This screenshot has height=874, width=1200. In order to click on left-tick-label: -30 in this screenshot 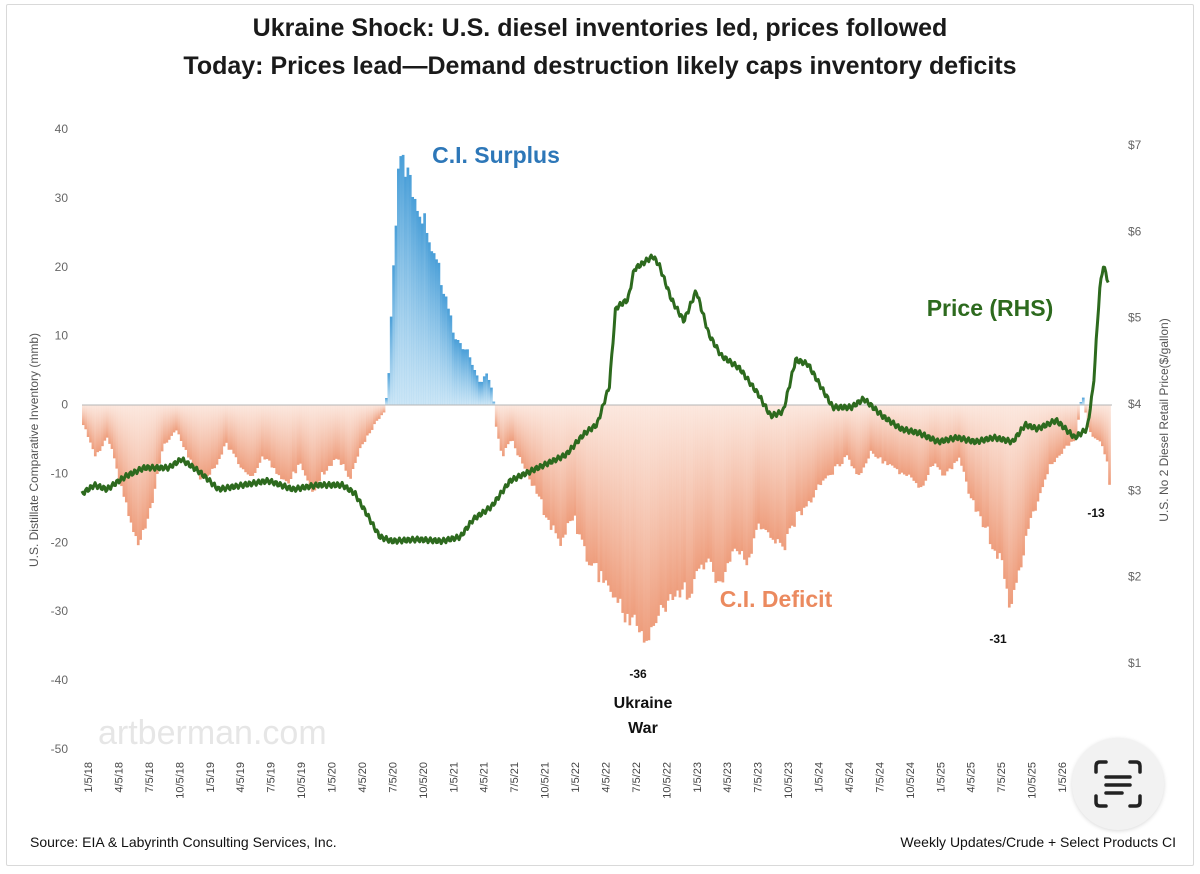, I will do `click(60, 611)`.